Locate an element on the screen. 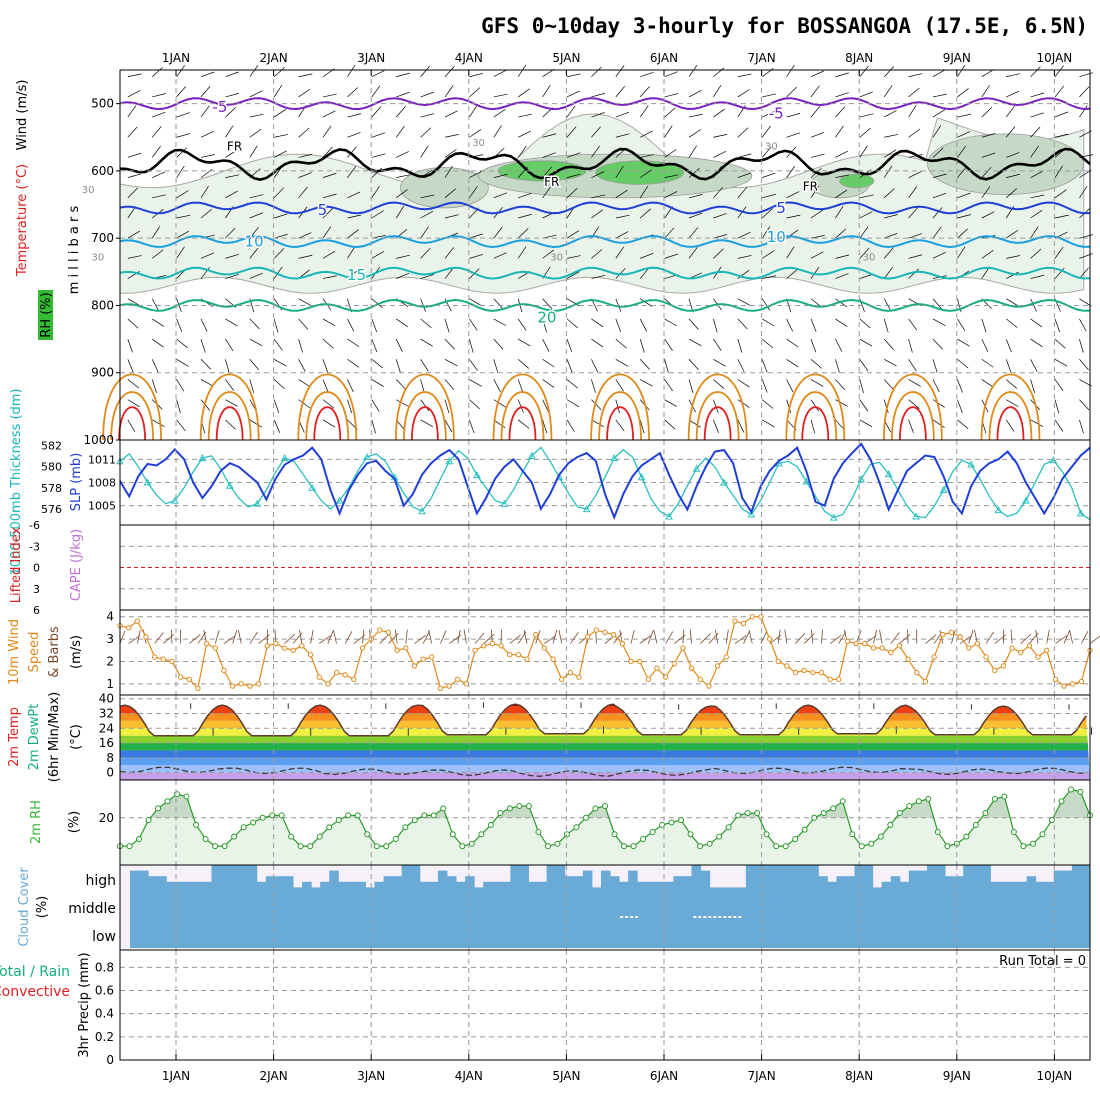 Image resolution: width=1100 pixels, height=1100 pixels. ylabel-temp-0: 2m Temp is located at coordinates (14, 737).